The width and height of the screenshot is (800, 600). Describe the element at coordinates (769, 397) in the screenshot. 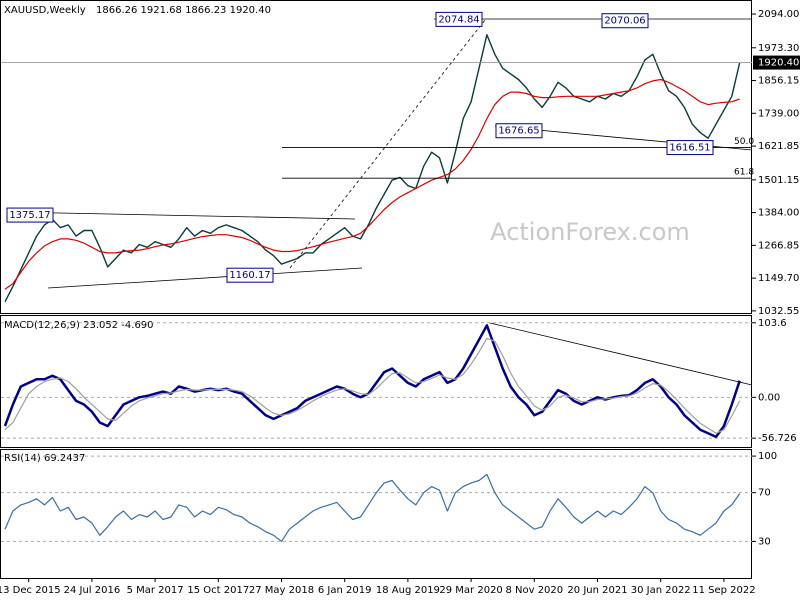

I see `y-tick-label: 0.00` at that location.